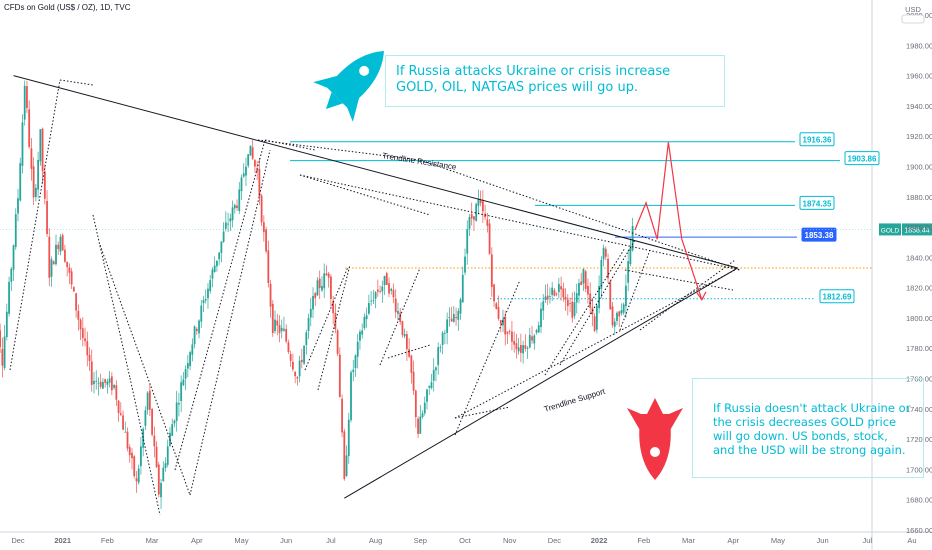  Describe the element at coordinates (919, 257) in the screenshot. I see `y-tick-label: 1840.00` at that location.